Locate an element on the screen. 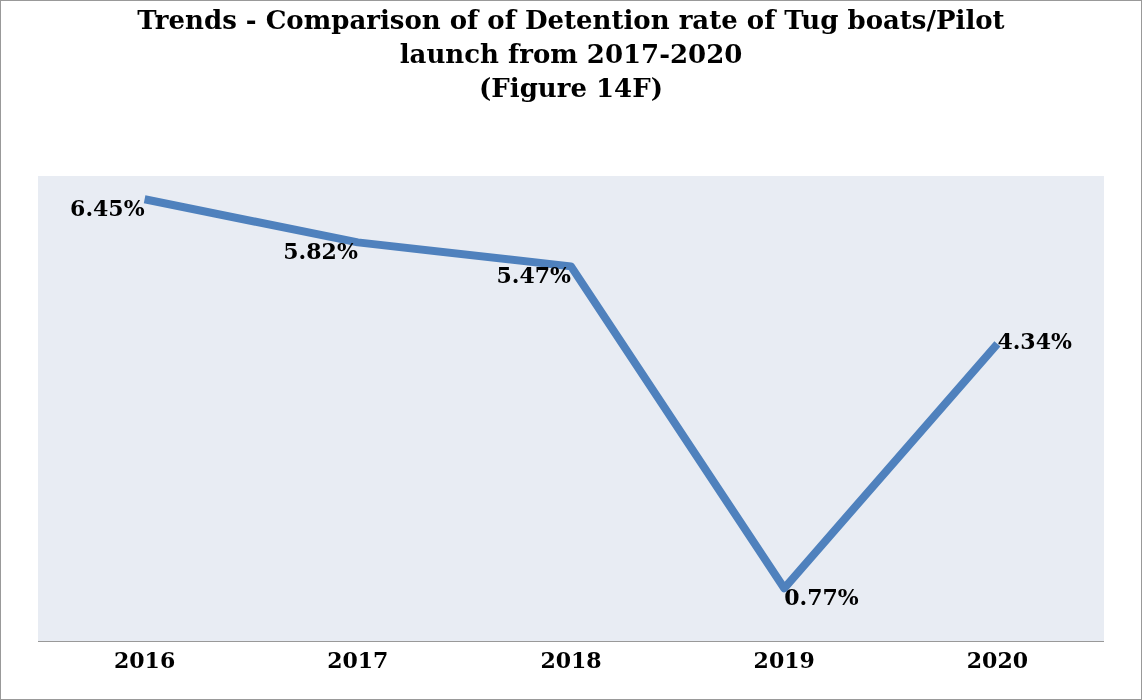 The width and height of the screenshot is (1142, 700). data-label: 5.82% is located at coordinates (320, 250).